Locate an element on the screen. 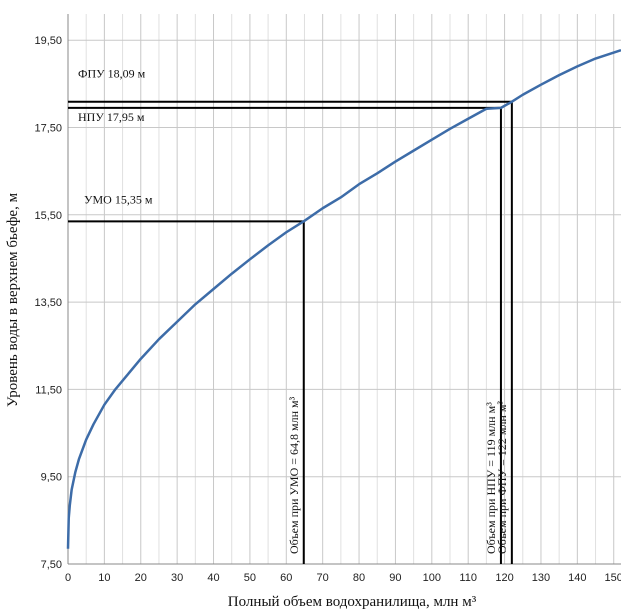 This screenshot has height=612, width=621. x-axis-title: Полный объем водохранилища, млн м³ is located at coordinates (352, 602).